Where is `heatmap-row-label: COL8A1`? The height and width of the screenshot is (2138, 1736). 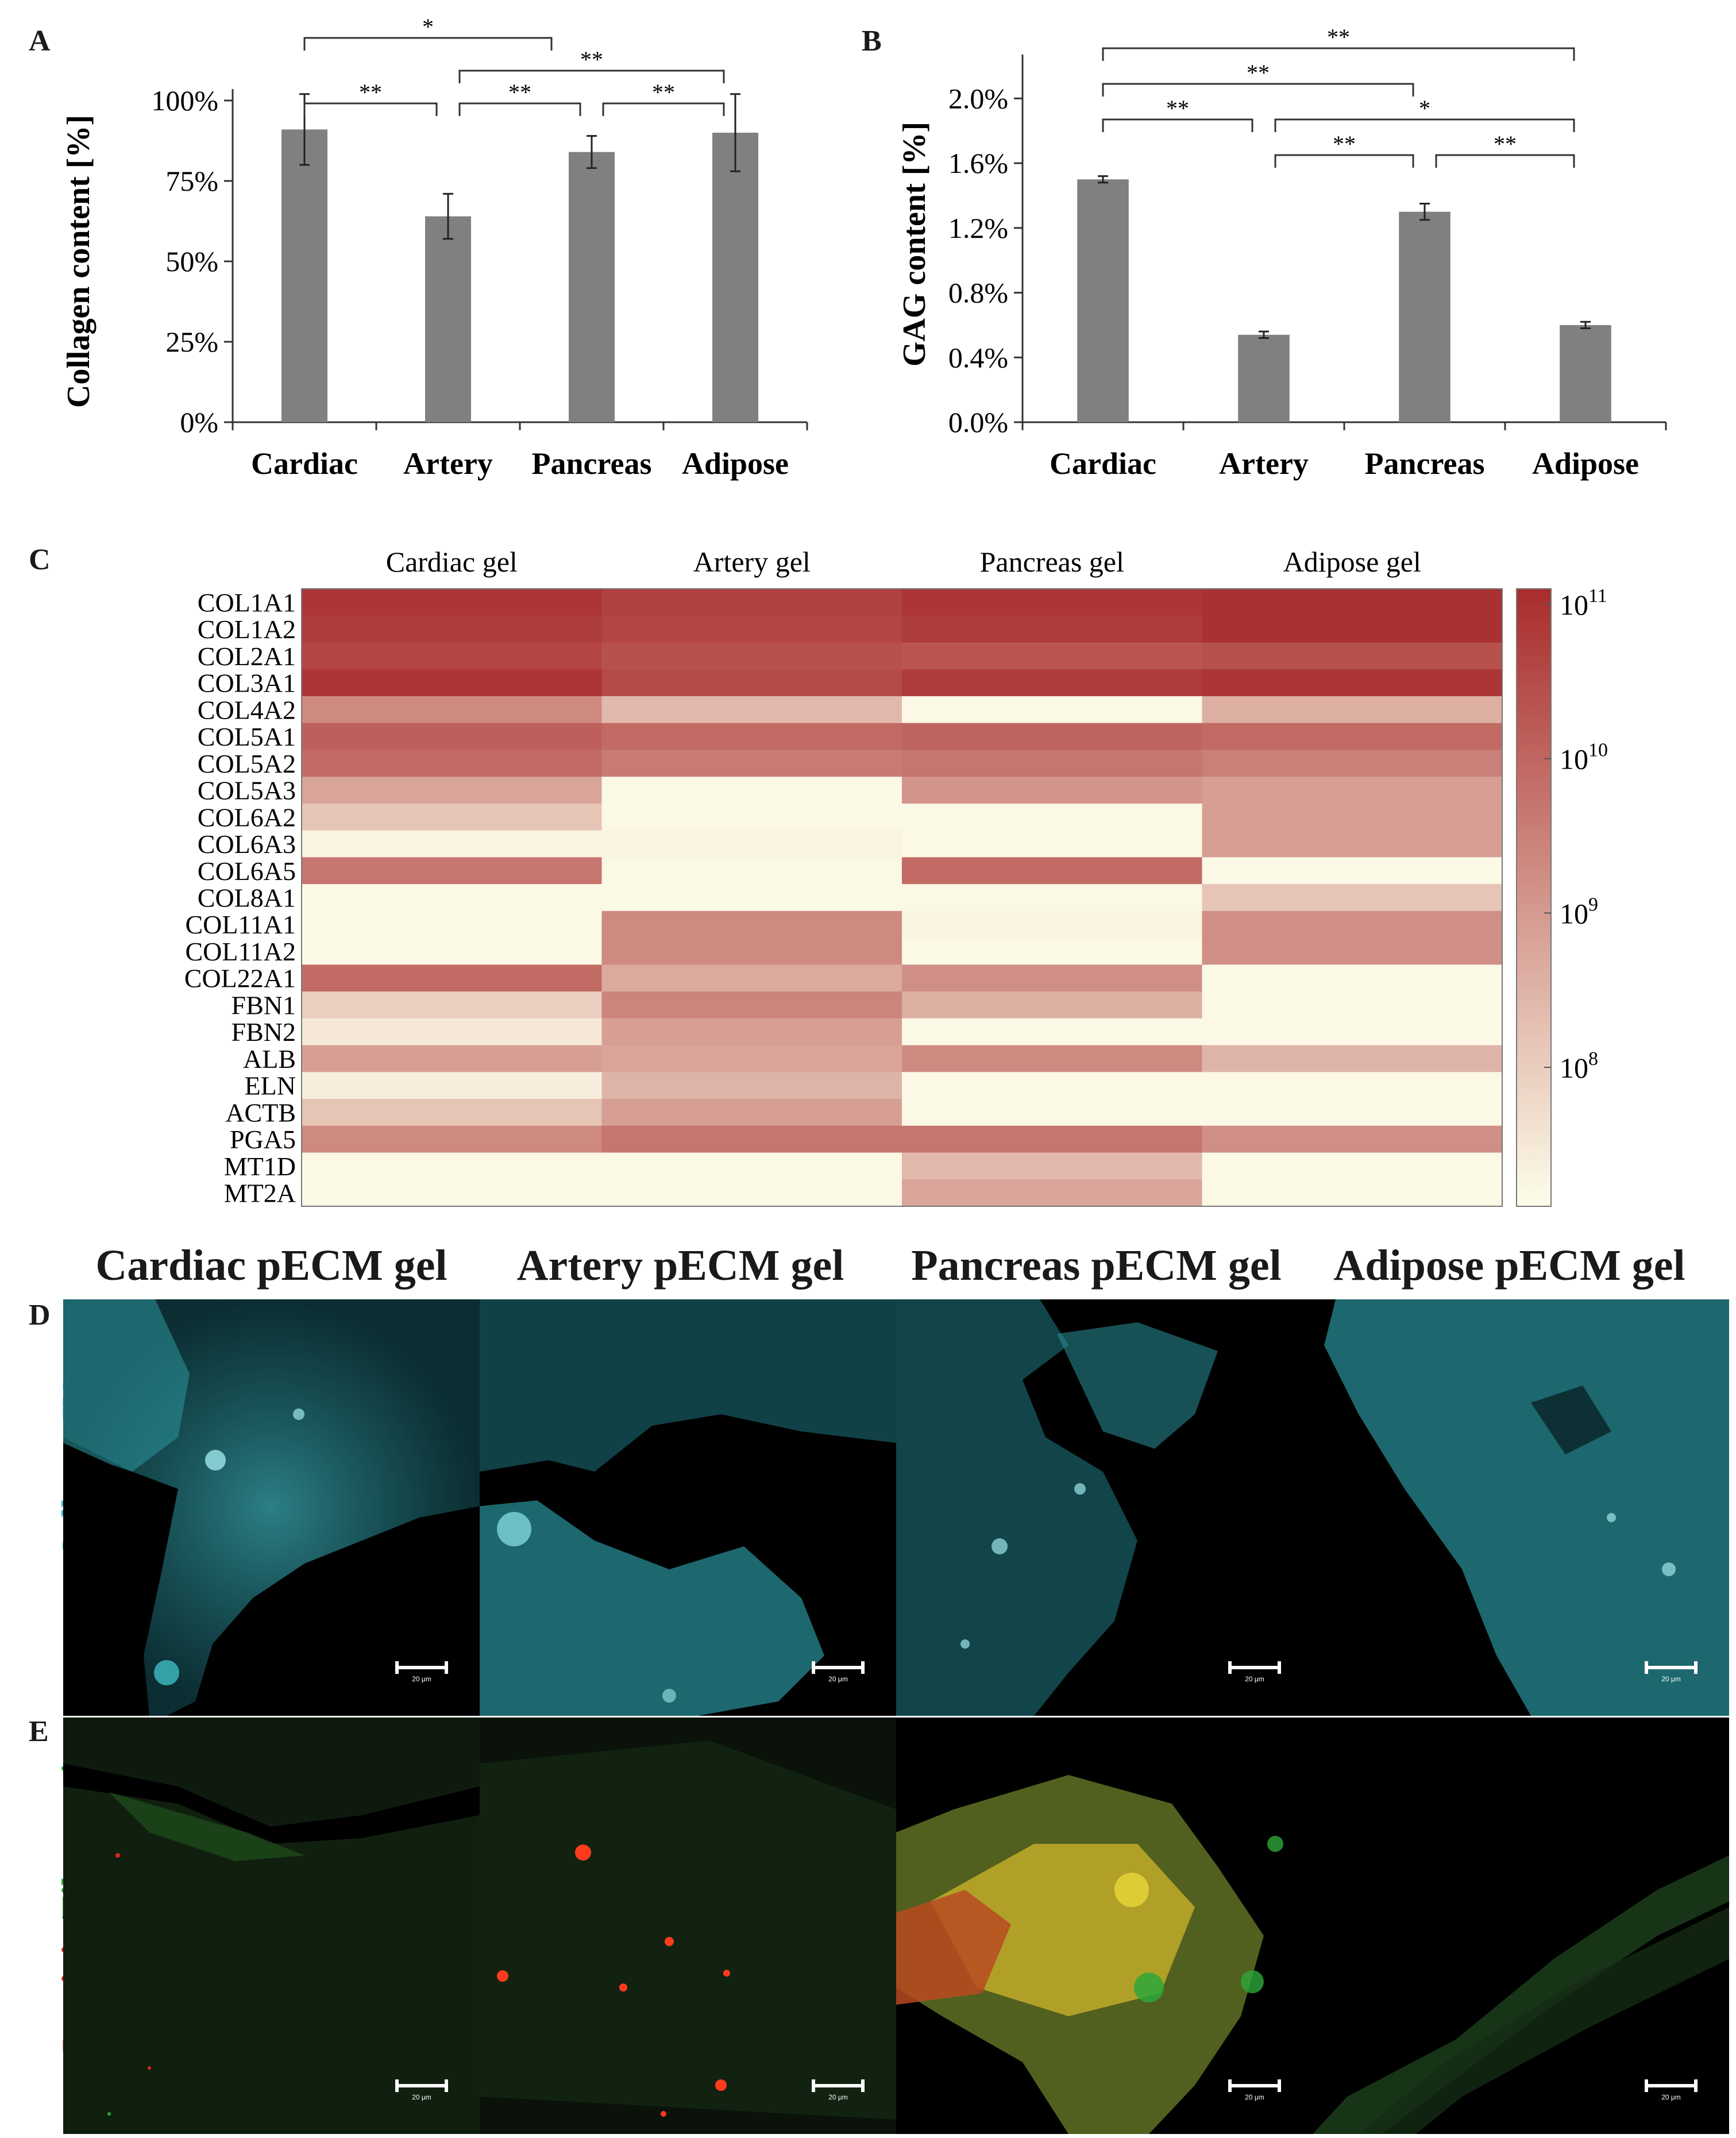
heatmap-row-label: COL8A1 is located at coordinates (247, 898).